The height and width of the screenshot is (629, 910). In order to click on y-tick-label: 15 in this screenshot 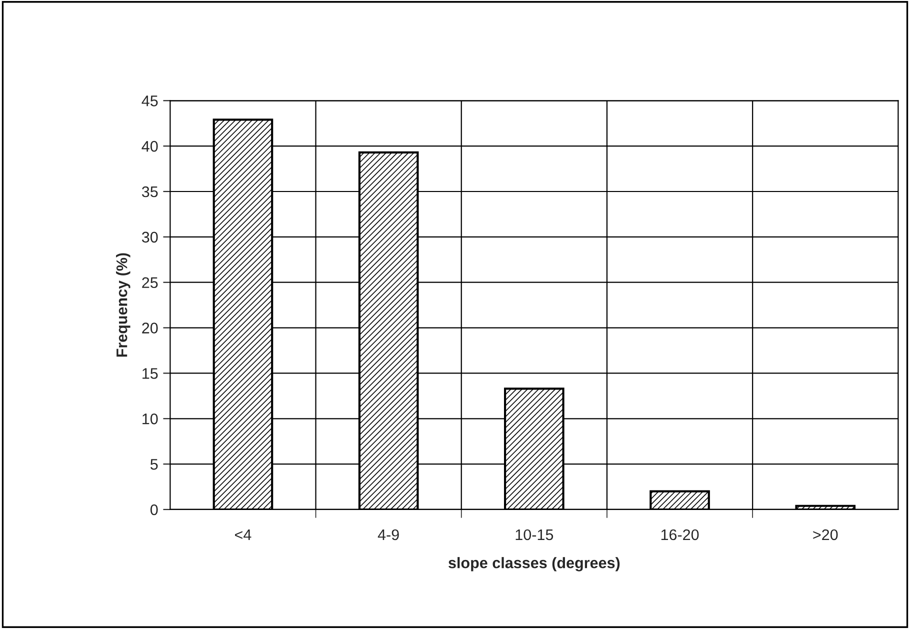, I will do `click(150, 373)`.